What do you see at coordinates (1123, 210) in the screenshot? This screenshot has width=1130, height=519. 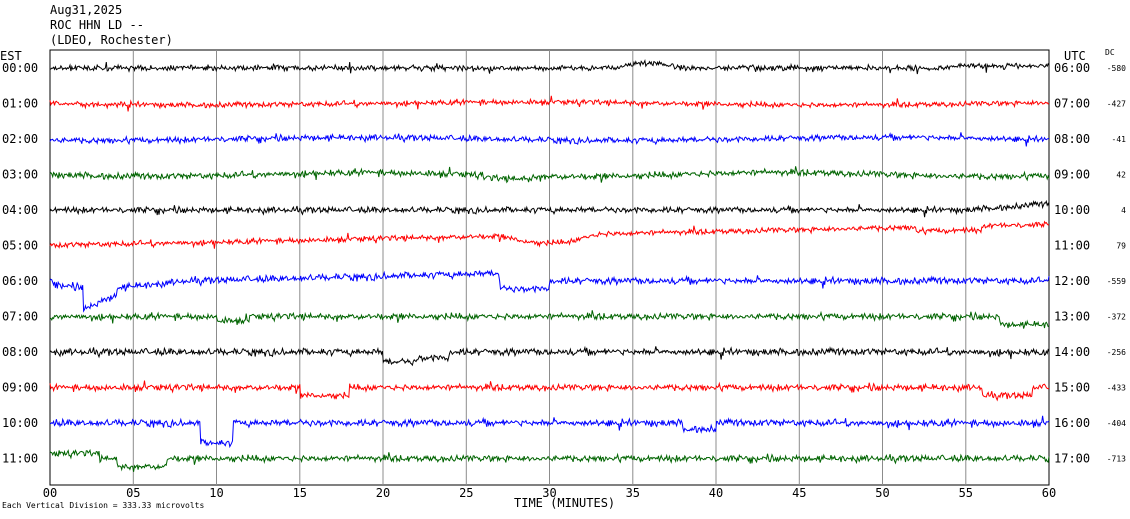 I see `dc-value: 4` at bounding box center [1123, 210].